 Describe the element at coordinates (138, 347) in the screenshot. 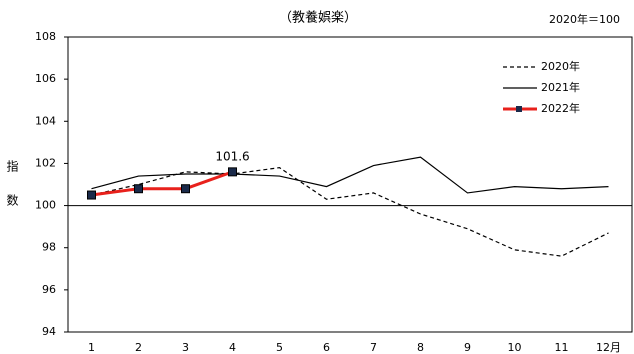

I see `x-tick-label: 2` at that location.